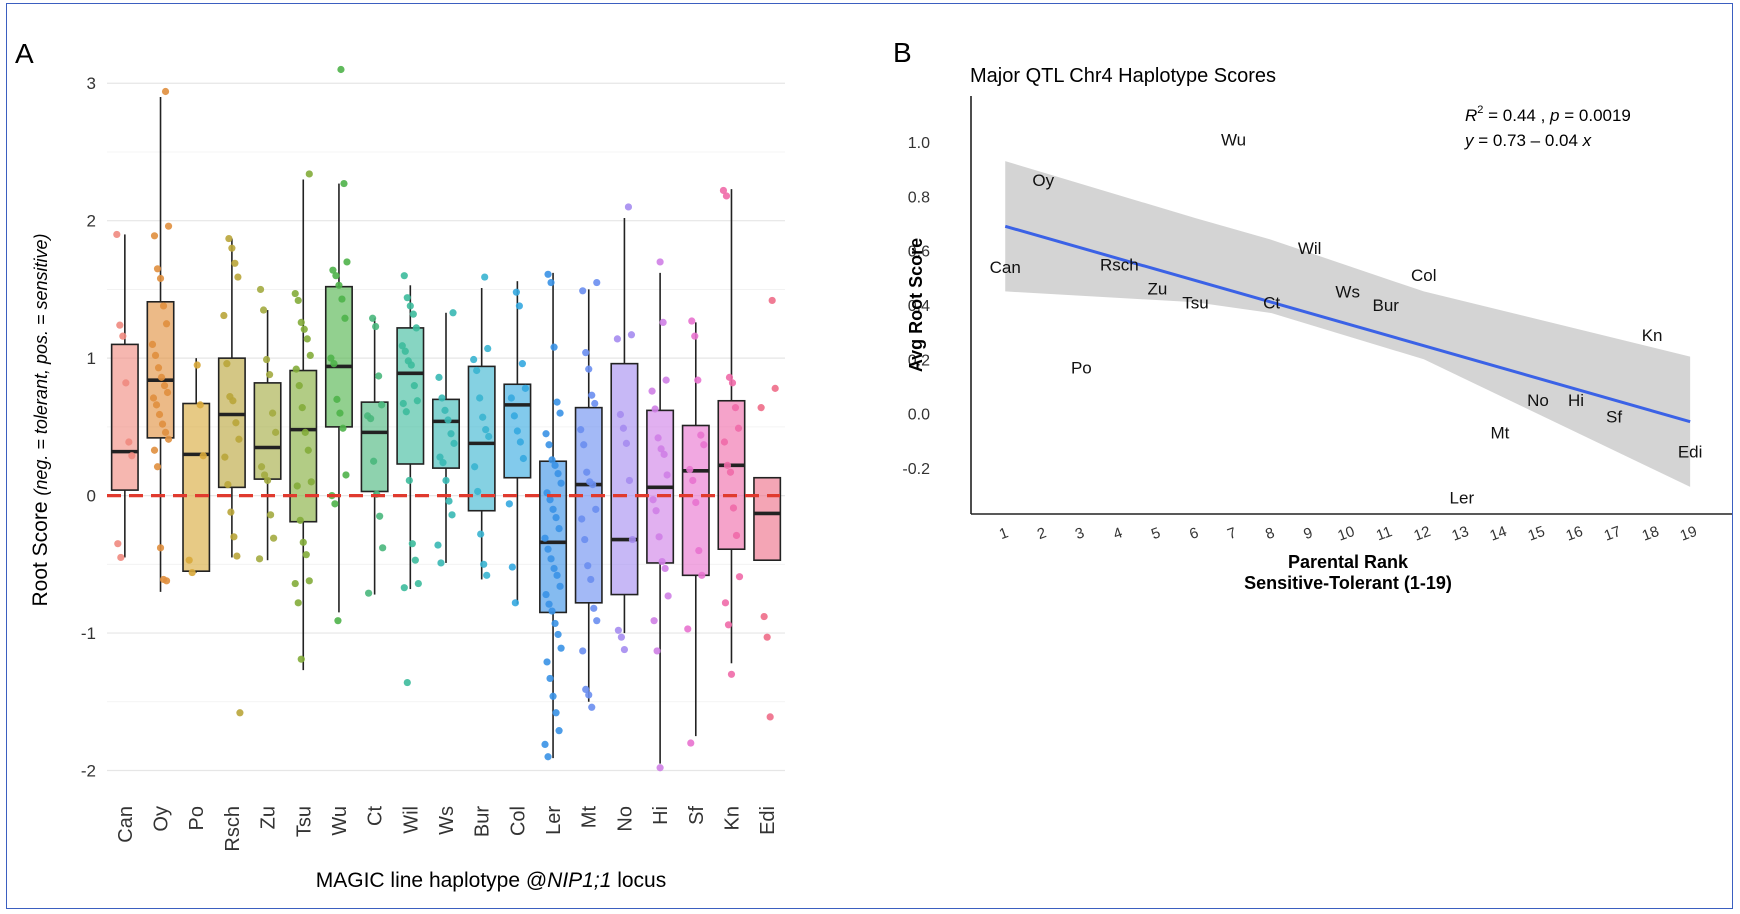 This screenshot has height=914, width=1740. What do you see at coordinates (1310, 248) in the screenshot?
I see `point-label-wil: Wil` at bounding box center [1310, 248].